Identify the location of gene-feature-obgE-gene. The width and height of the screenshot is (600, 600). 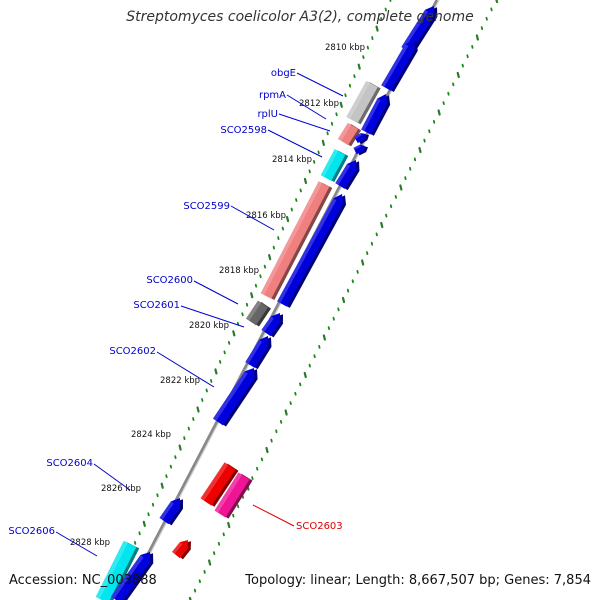
(363, 102).